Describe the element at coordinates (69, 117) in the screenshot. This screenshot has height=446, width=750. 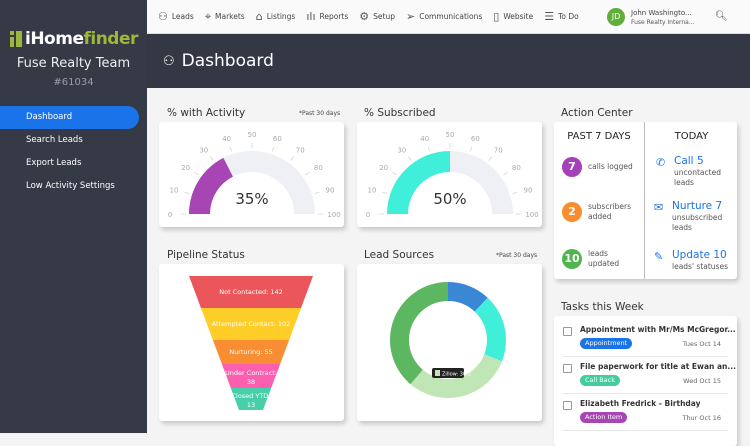
I see `sidebar-item-dashboard: Dashboard` at that location.